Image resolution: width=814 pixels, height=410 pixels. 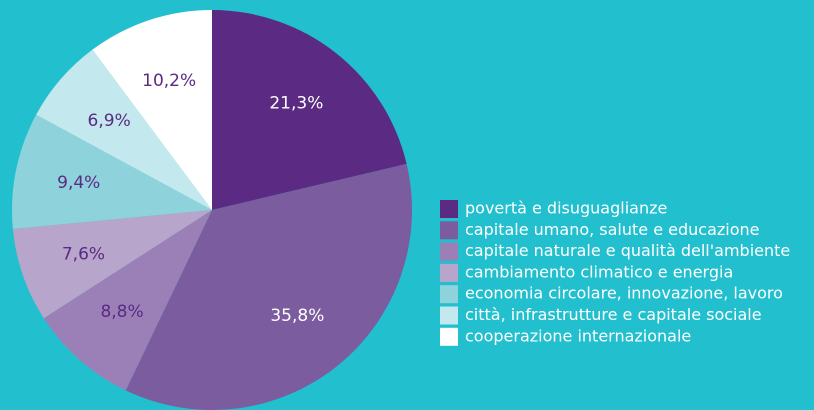 I want to click on legend-label: cooperazione internazionale, so click(x=578, y=335).